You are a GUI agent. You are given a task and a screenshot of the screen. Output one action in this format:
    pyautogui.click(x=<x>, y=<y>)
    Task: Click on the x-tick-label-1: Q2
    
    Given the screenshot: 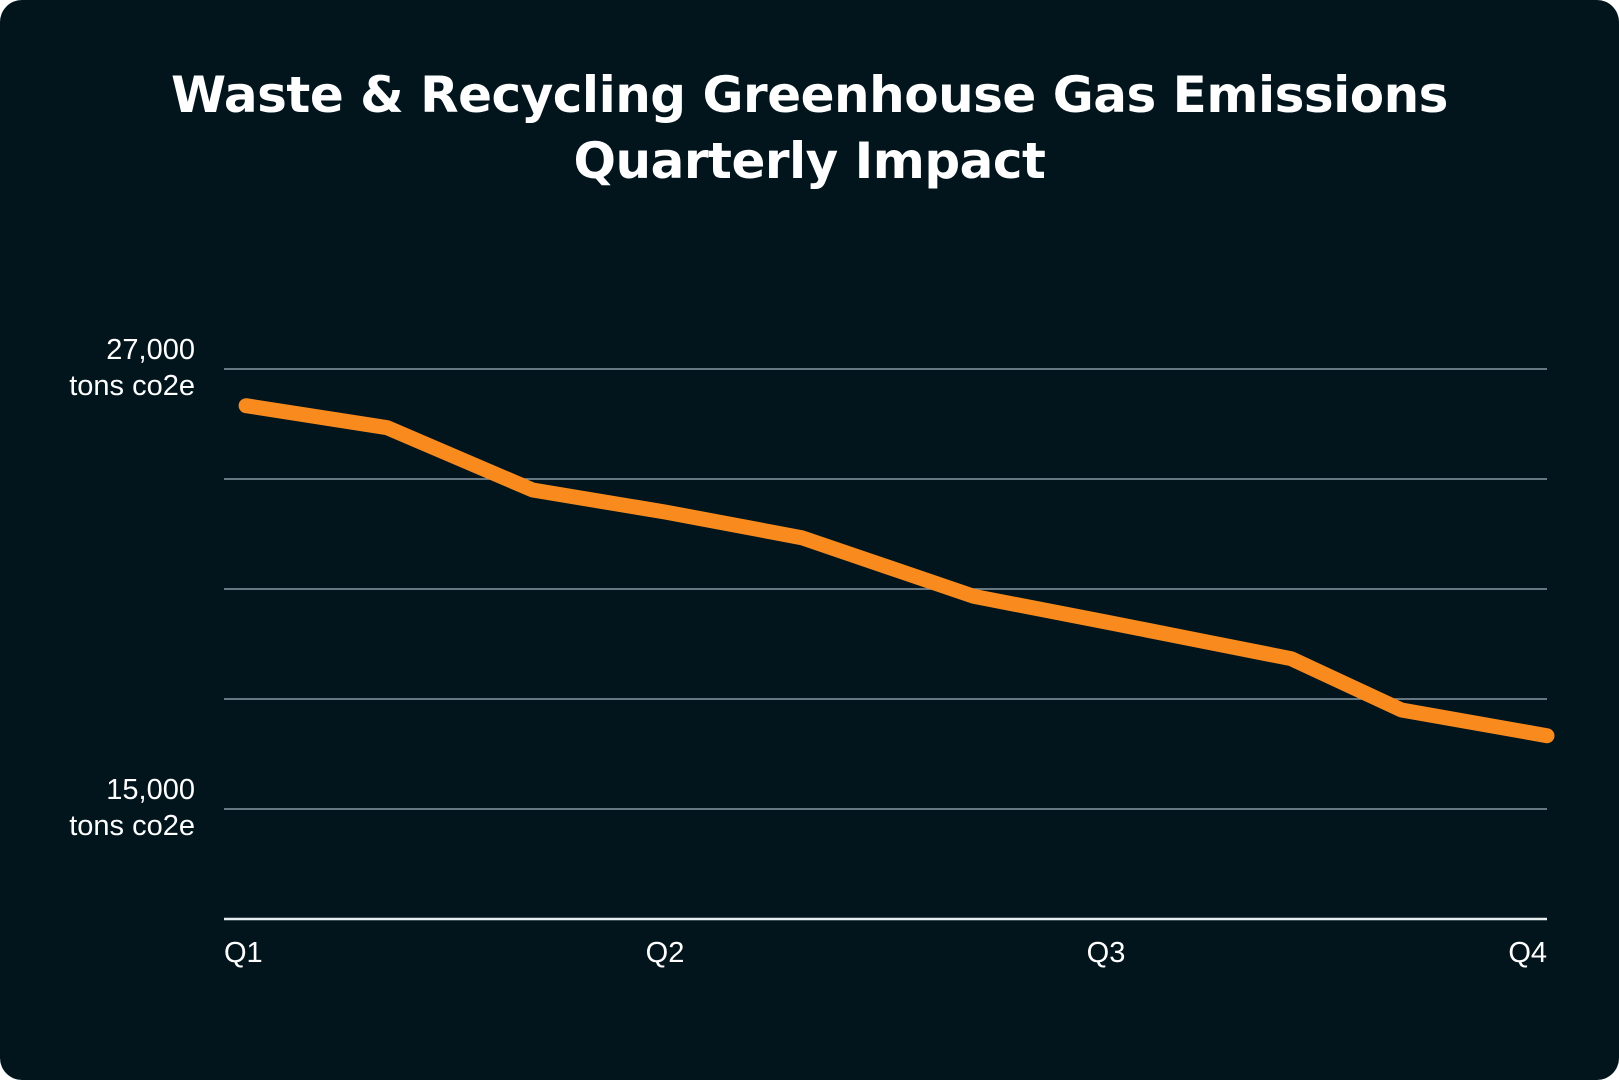 What is the action you would take?
    pyautogui.click(x=665, y=953)
    